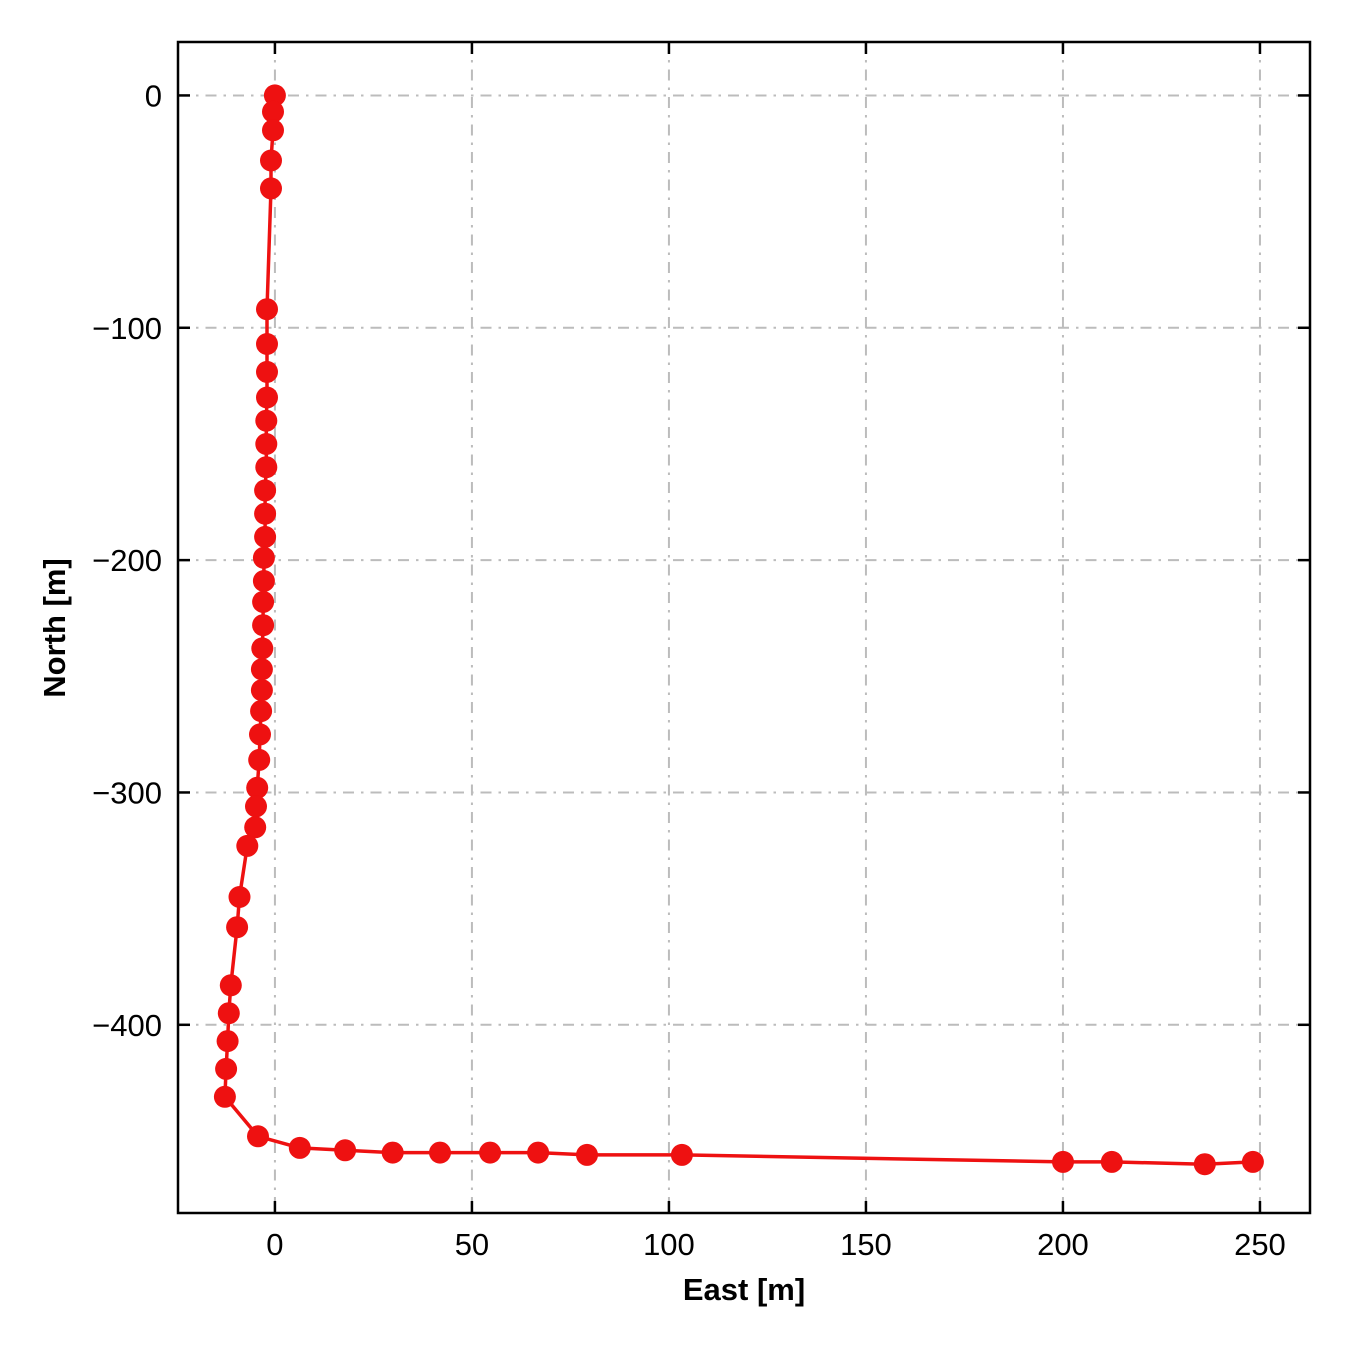 The height and width of the screenshot is (1350, 1350). I want to click on x-tick-label: 250, so click(1260, 1244).